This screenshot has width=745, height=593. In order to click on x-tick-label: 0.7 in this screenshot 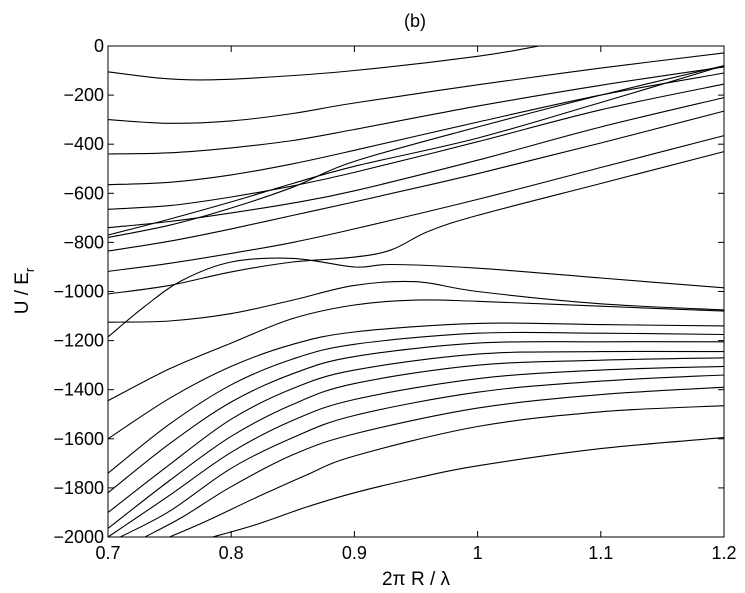, I will do `click(107, 553)`.